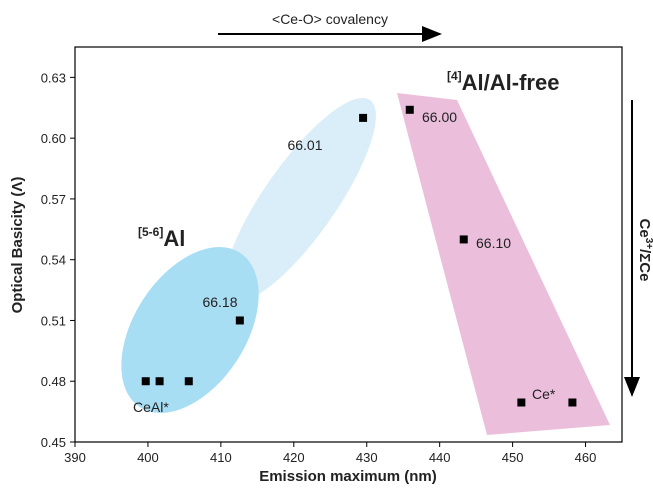  I want to click on label-part: Ce, so click(644, 228).